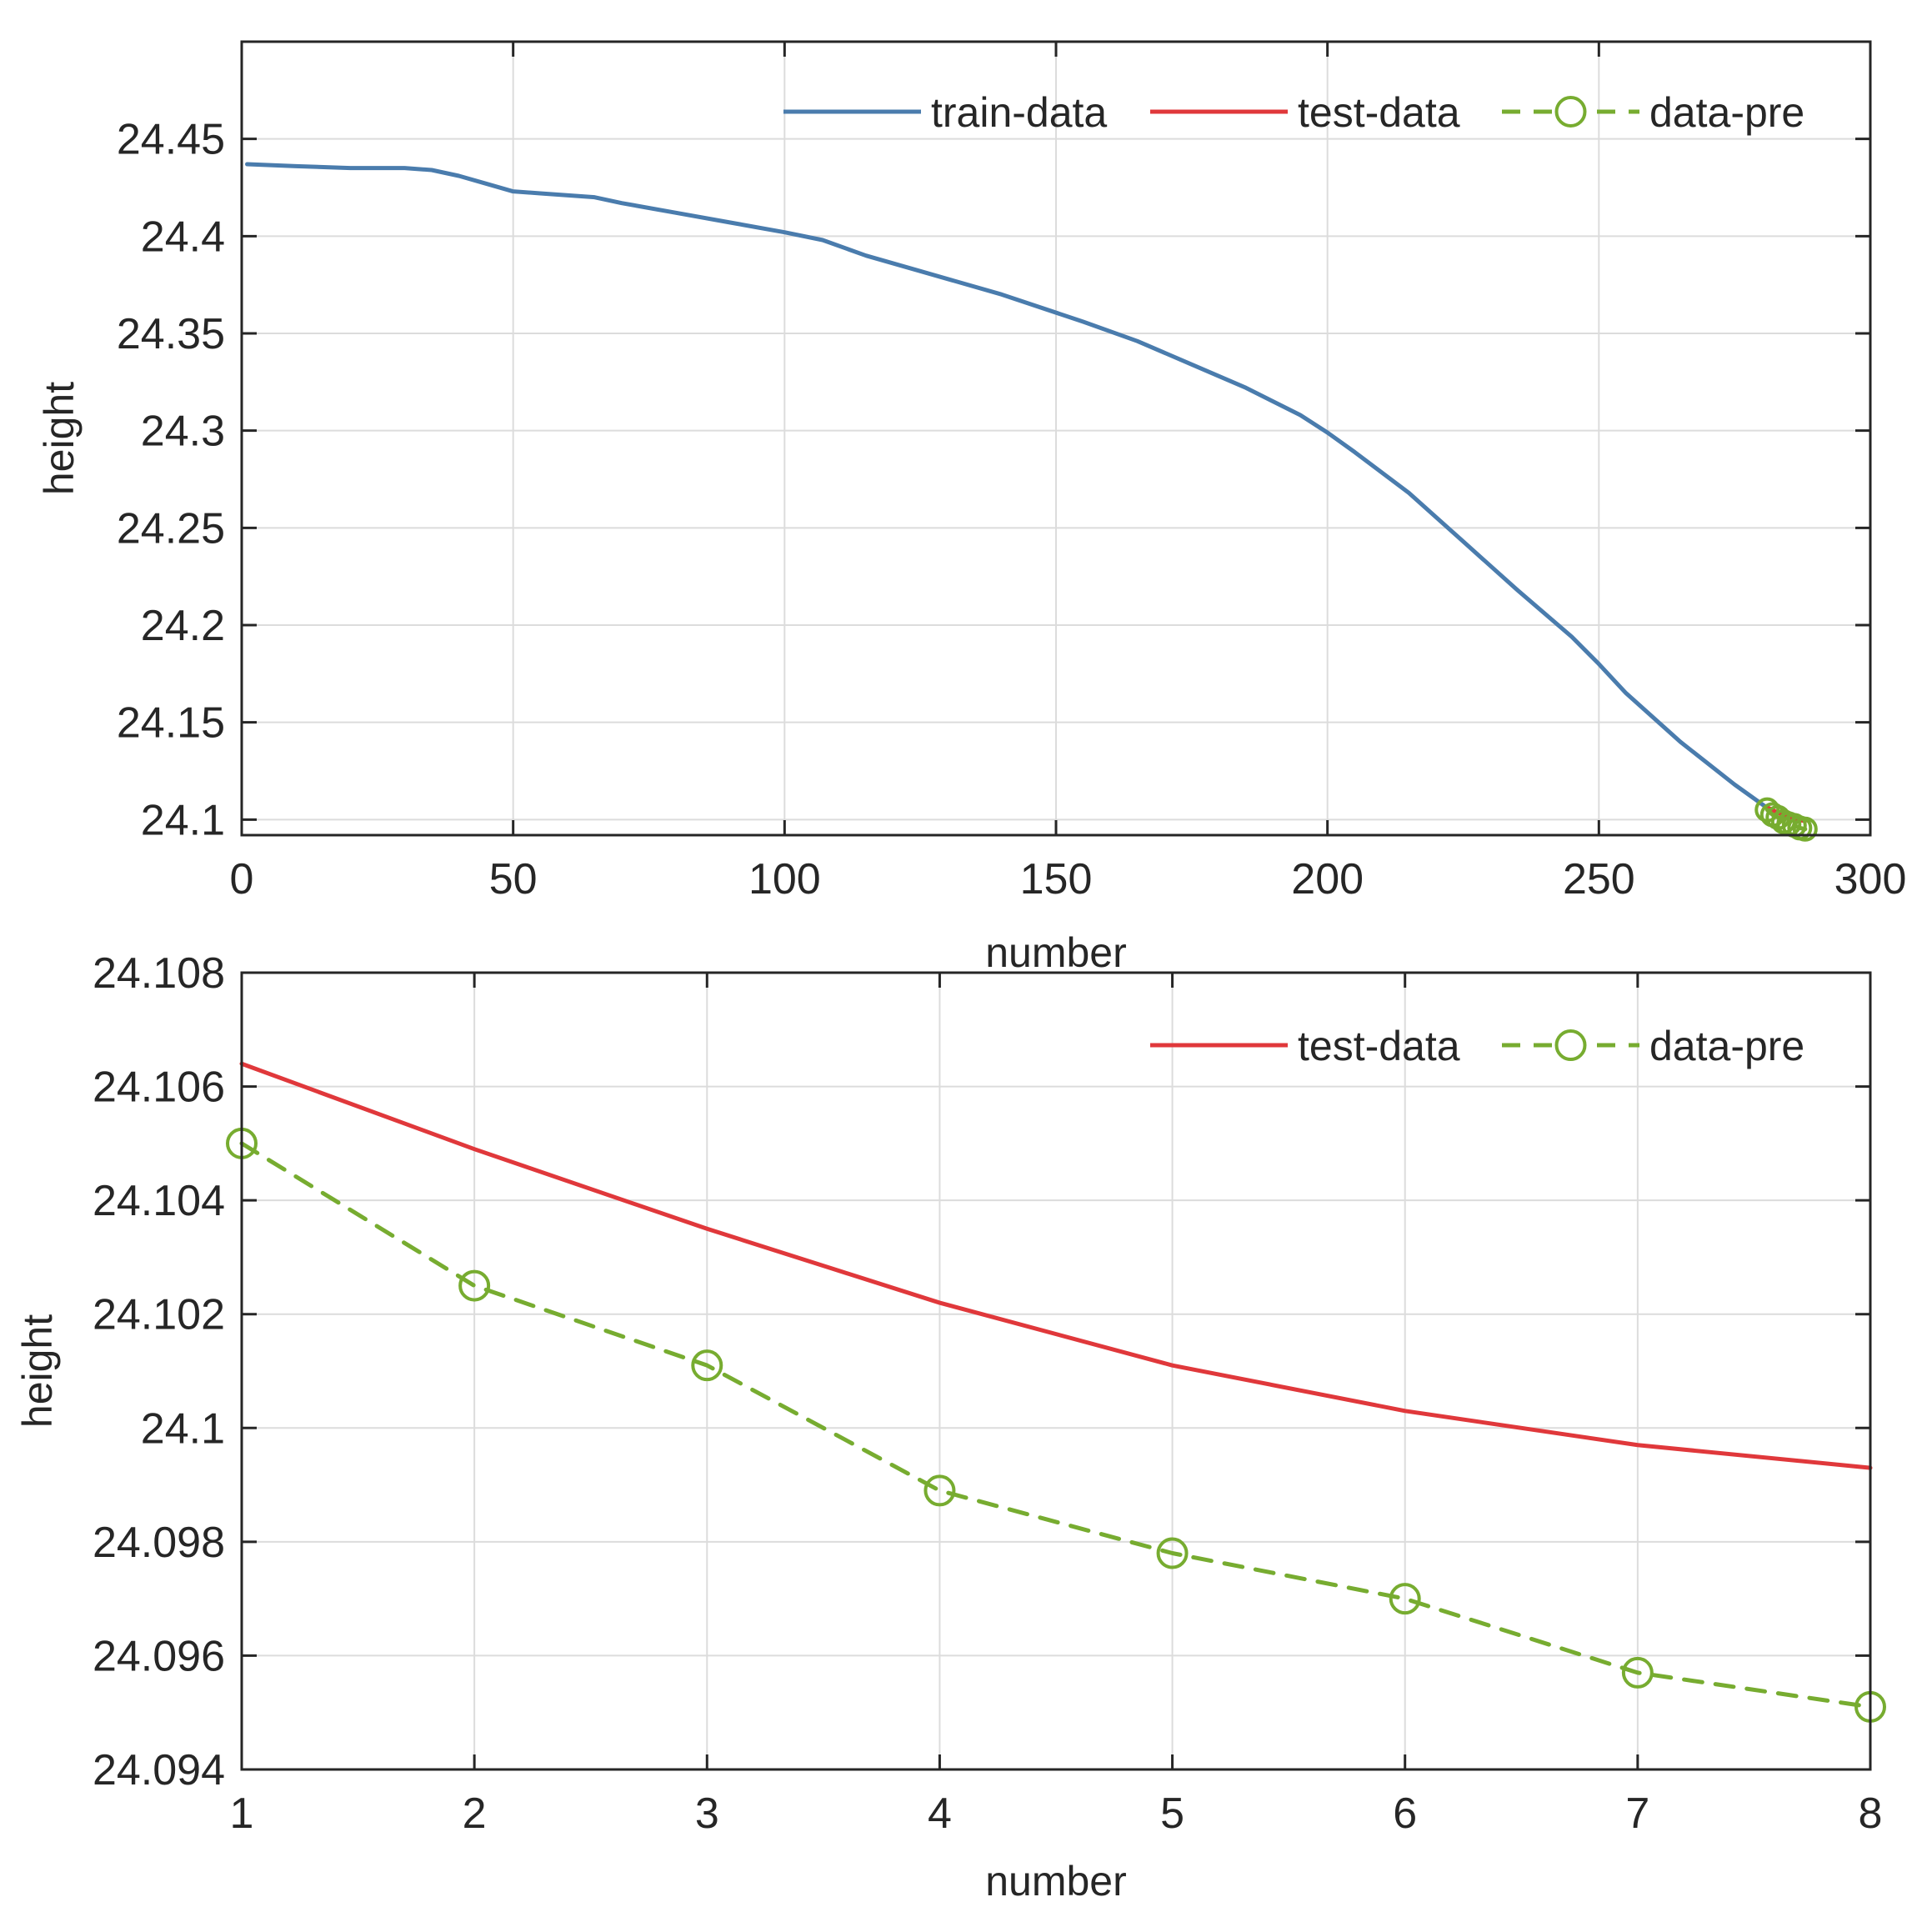  Describe the element at coordinates (1019, 112) in the screenshot. I see `legend-train-data-label: train-data` at that location.